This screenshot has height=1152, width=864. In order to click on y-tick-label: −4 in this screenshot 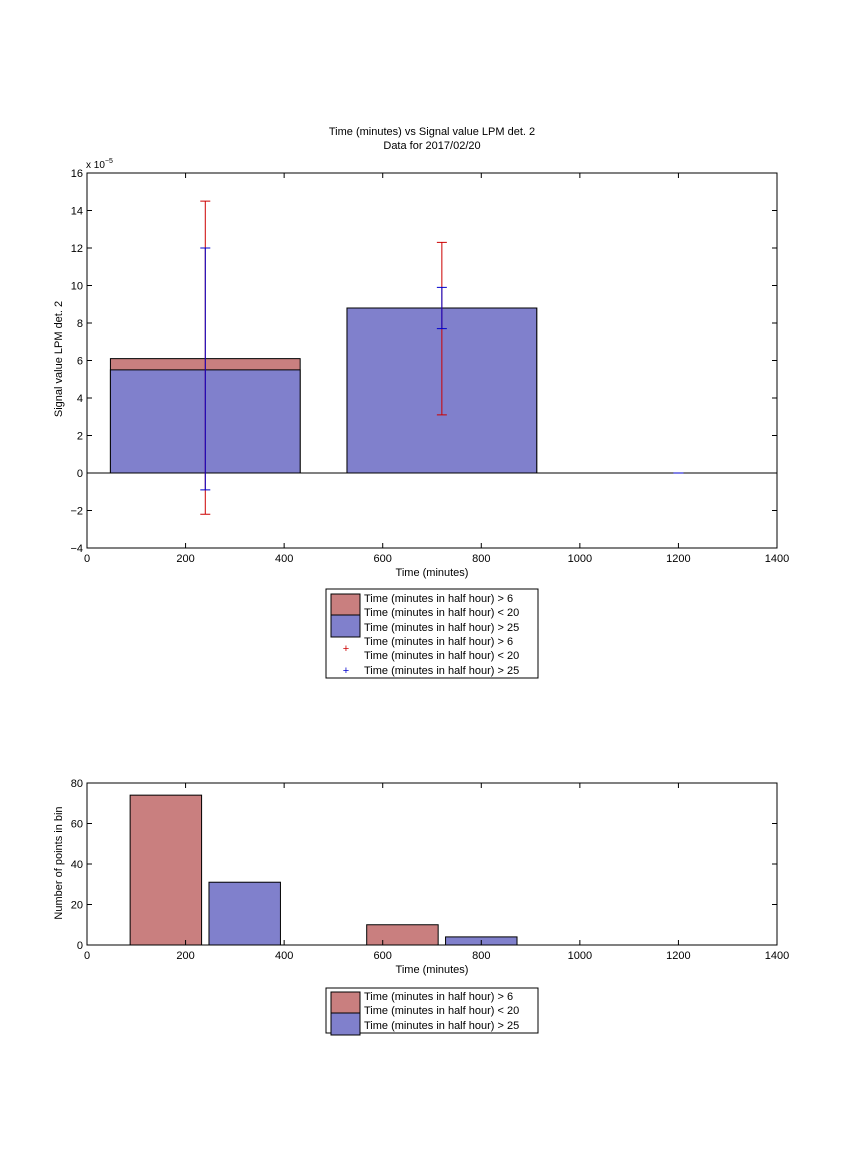, I will do `click(76, 549)`.